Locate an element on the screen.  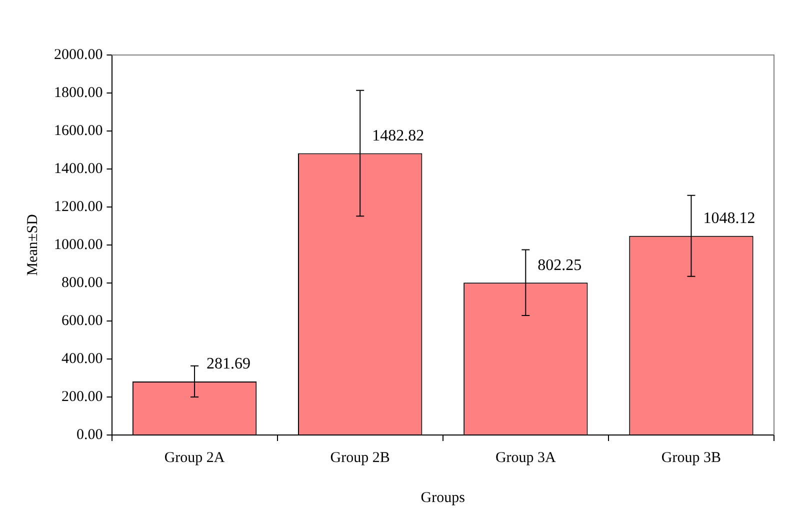
y-tick-label: 1600.00 is located at coordinates (78, 130).